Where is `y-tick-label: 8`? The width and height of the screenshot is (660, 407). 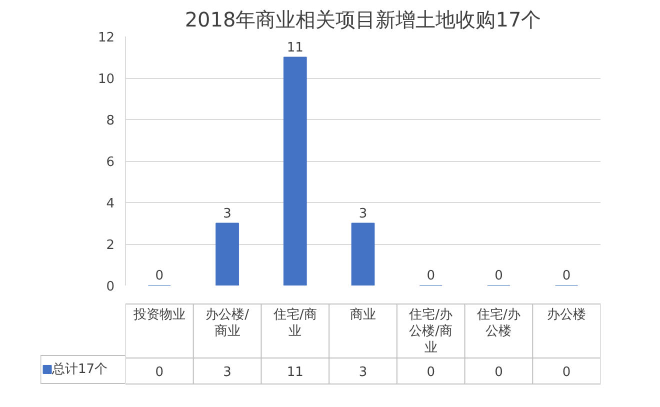 y-tick-label: 8 is located at coordinates (110, 121).